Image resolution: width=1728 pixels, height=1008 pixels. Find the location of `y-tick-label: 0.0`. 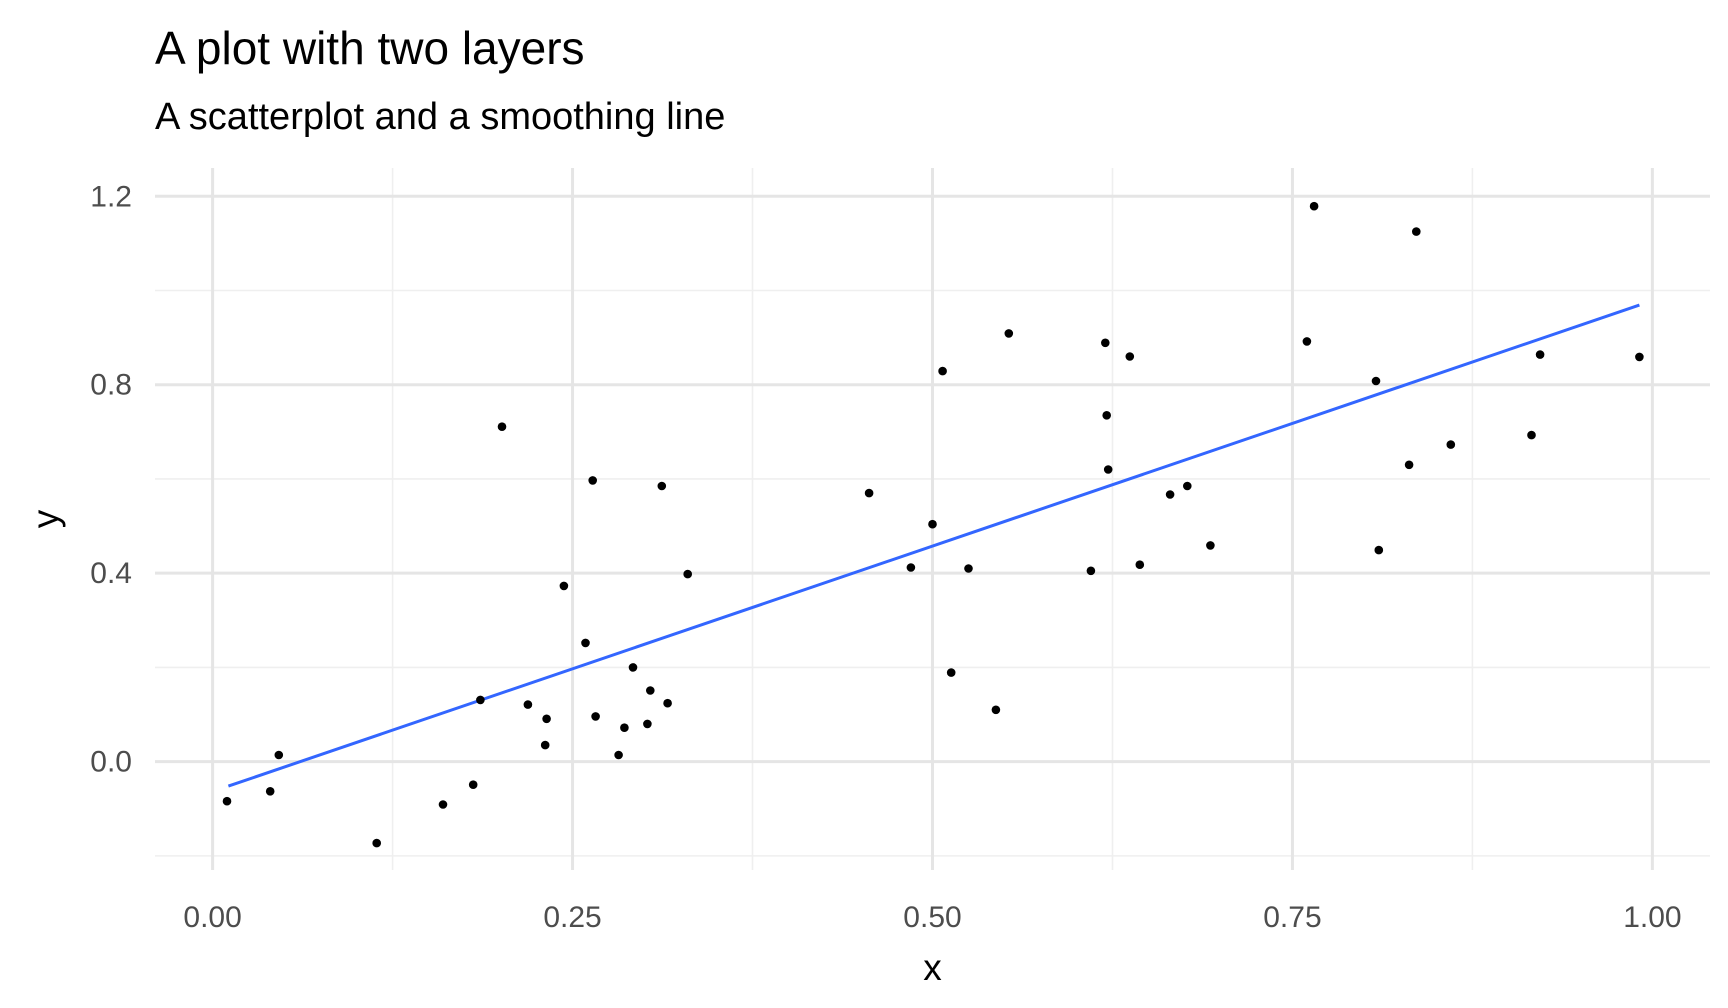

y-tick-label: 0.0 is located at coordinates (111, 762).